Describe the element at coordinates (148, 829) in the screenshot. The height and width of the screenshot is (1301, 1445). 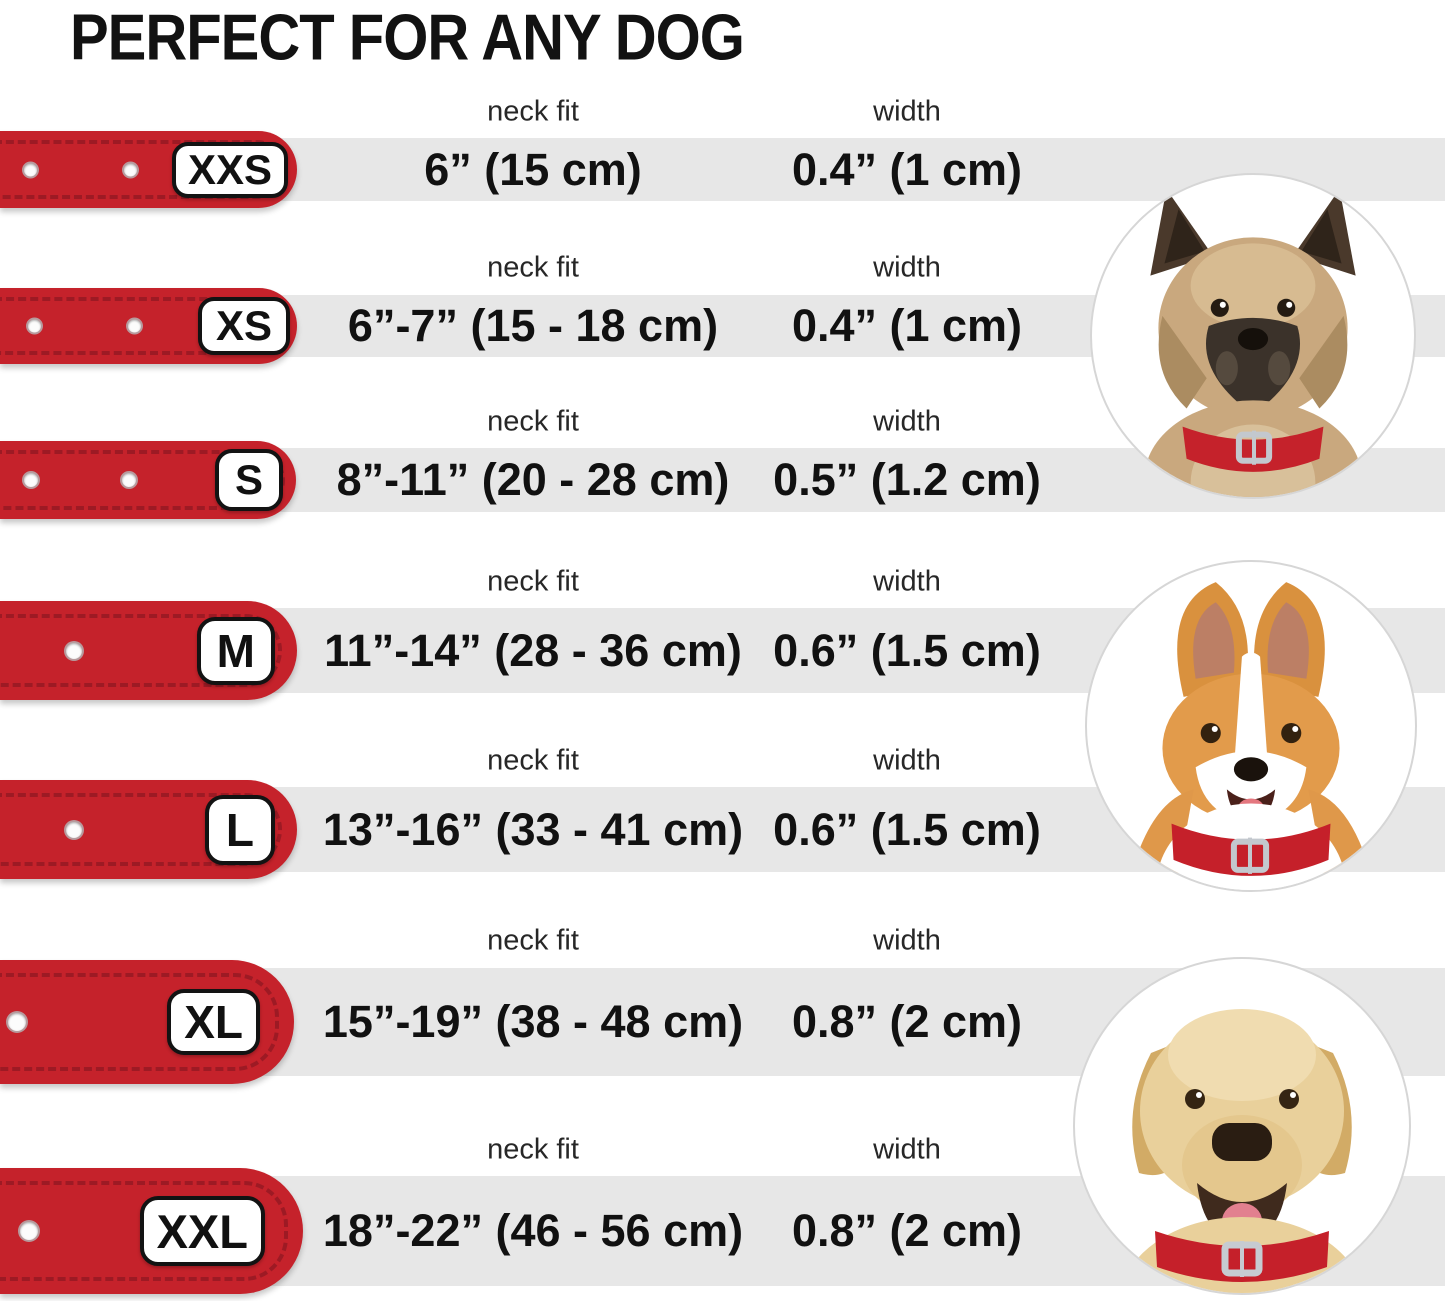
I see `collar-strap-l: L` at that location.